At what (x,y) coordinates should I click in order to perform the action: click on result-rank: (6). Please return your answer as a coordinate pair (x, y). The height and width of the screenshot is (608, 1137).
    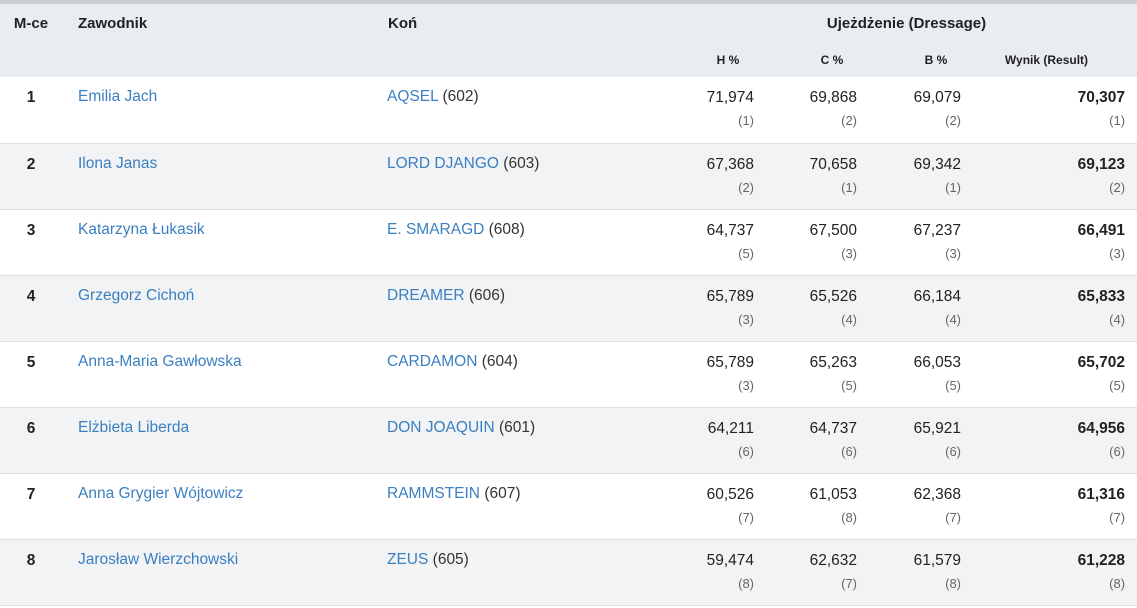
    Looking at the image, I should click on (1117, 451).